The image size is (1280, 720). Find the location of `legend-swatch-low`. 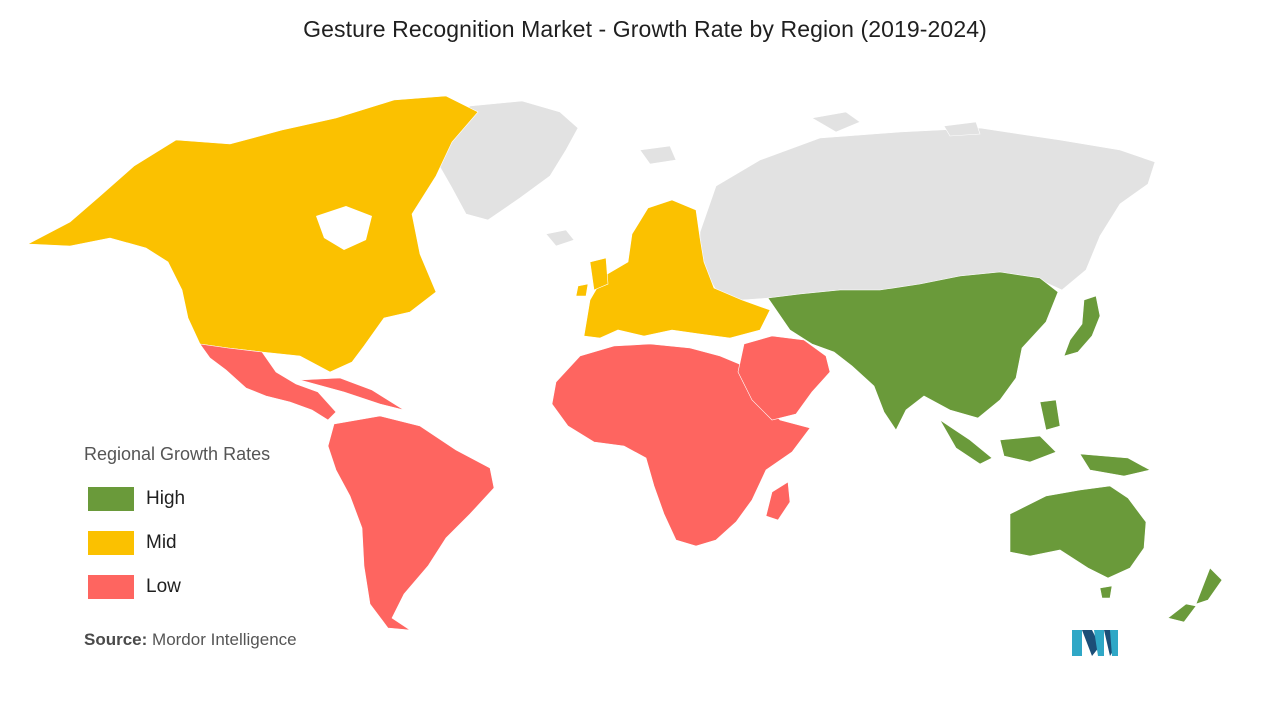

legend-swatch-low is located at coordinates (111, 587).